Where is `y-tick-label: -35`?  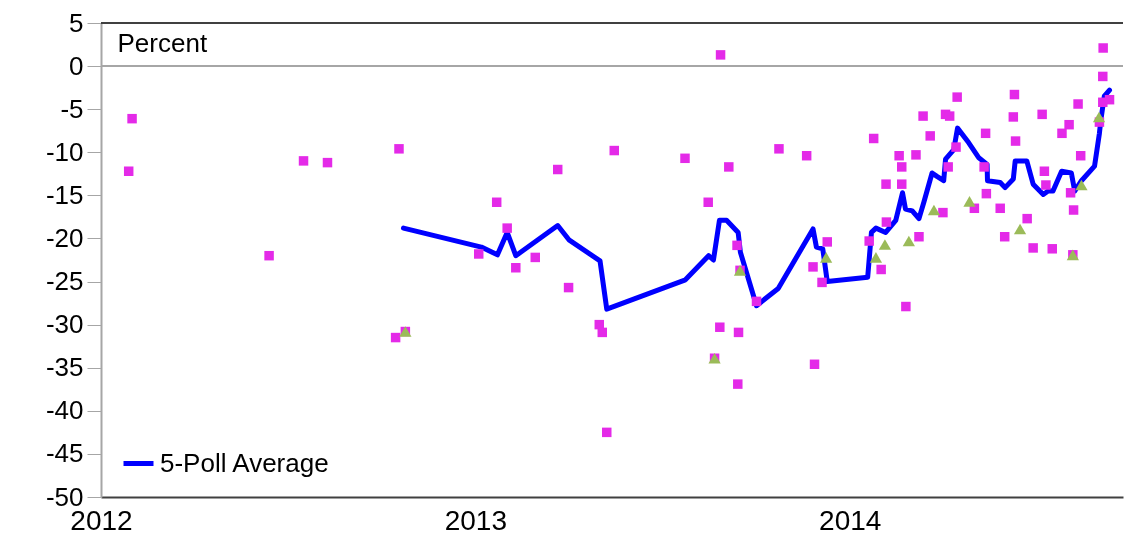 y-tick-label: -35 is located at coordinates (64, 367).